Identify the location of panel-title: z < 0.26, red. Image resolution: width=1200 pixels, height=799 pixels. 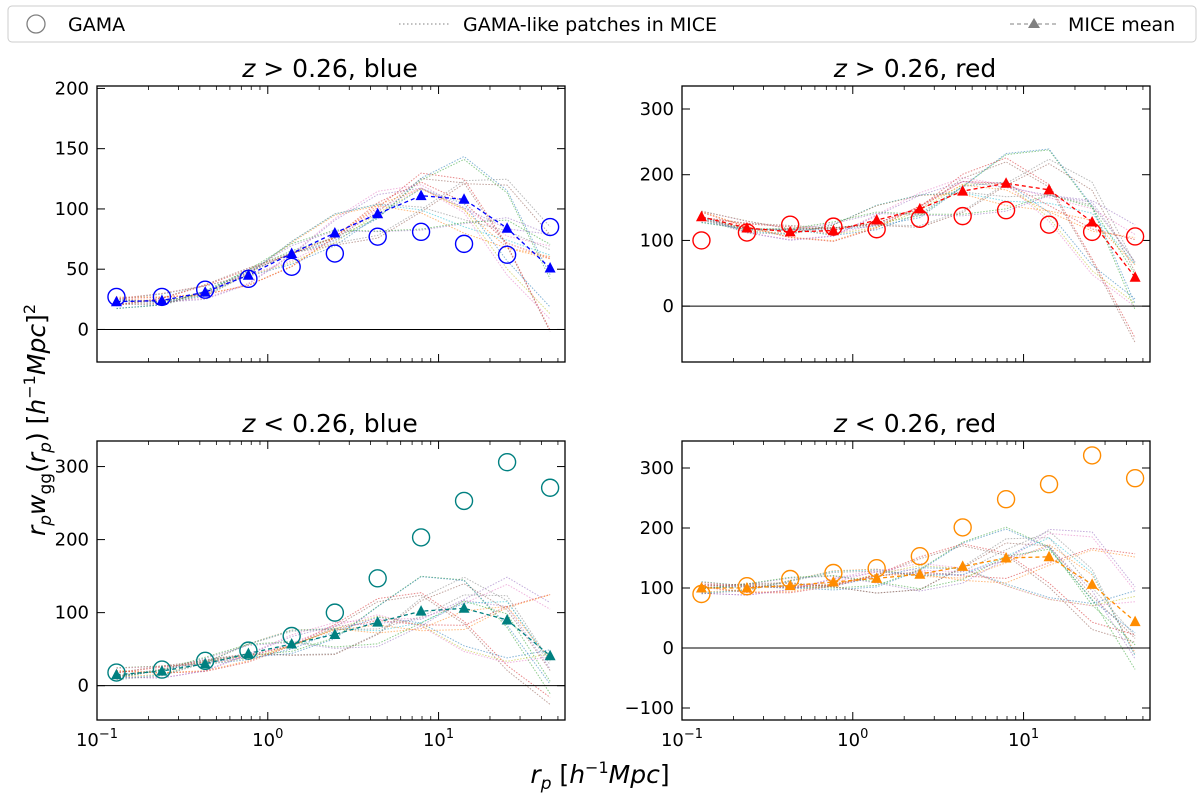
(915, 423).